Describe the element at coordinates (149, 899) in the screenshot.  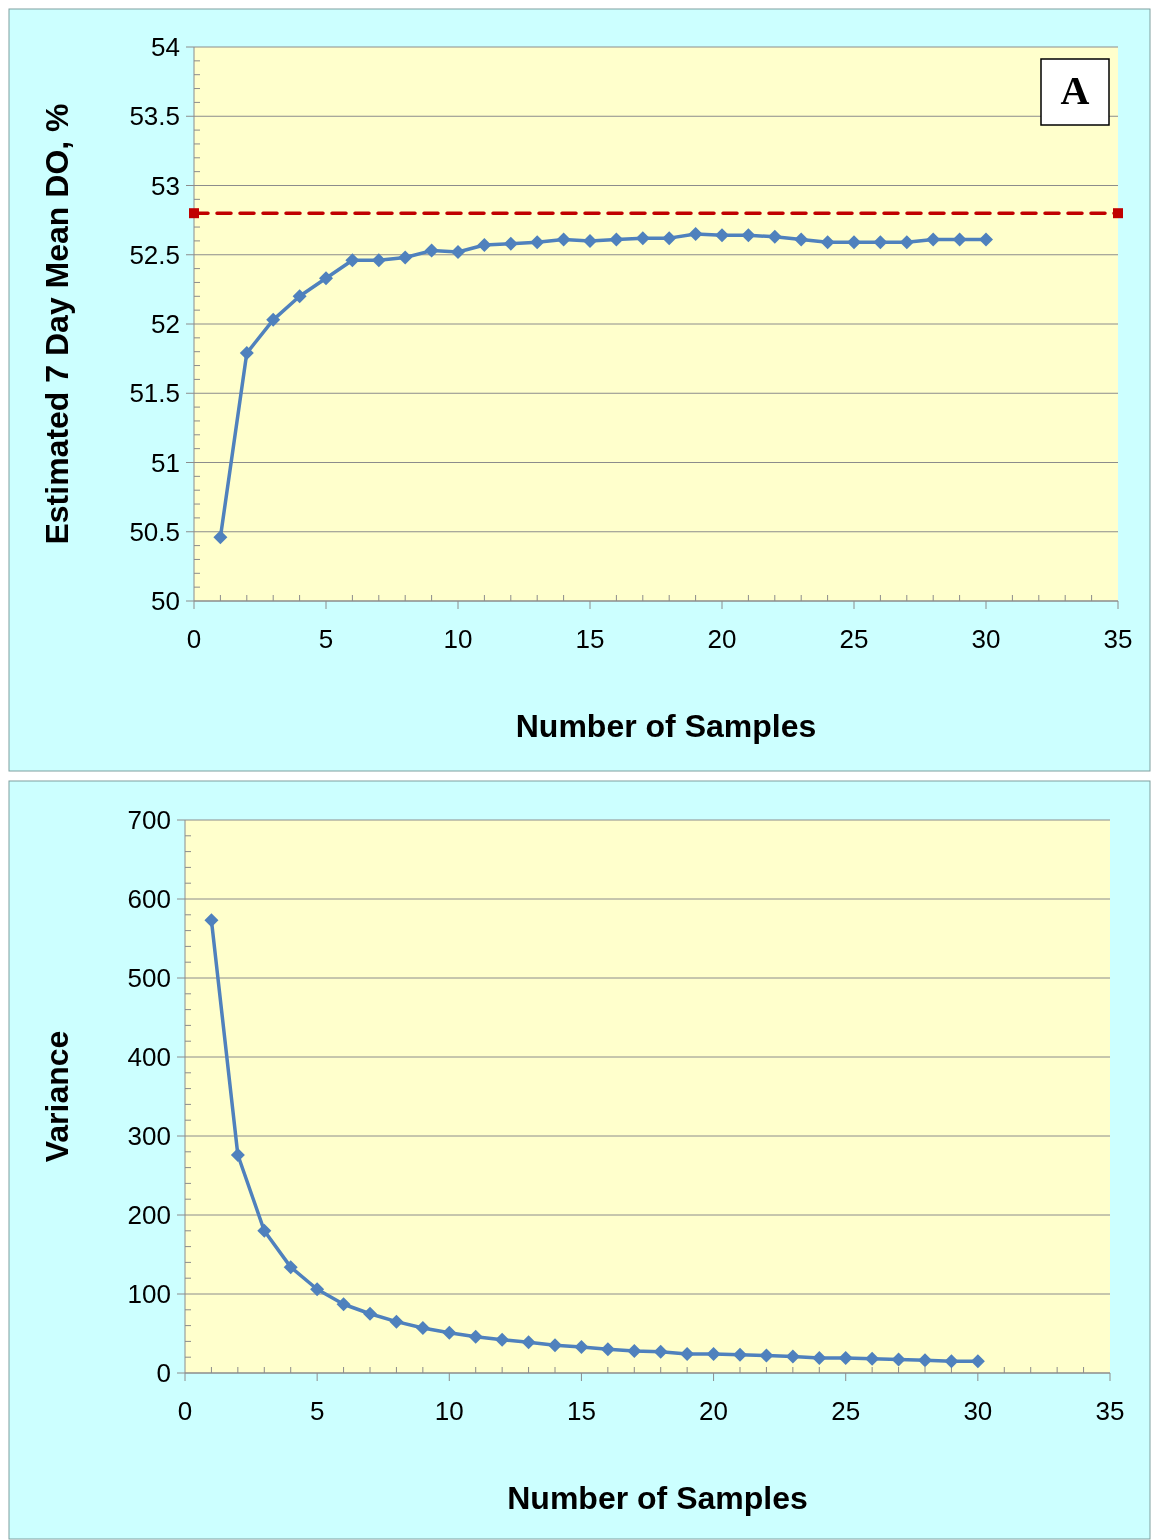
I see `y-tick-label: 600` at that location.